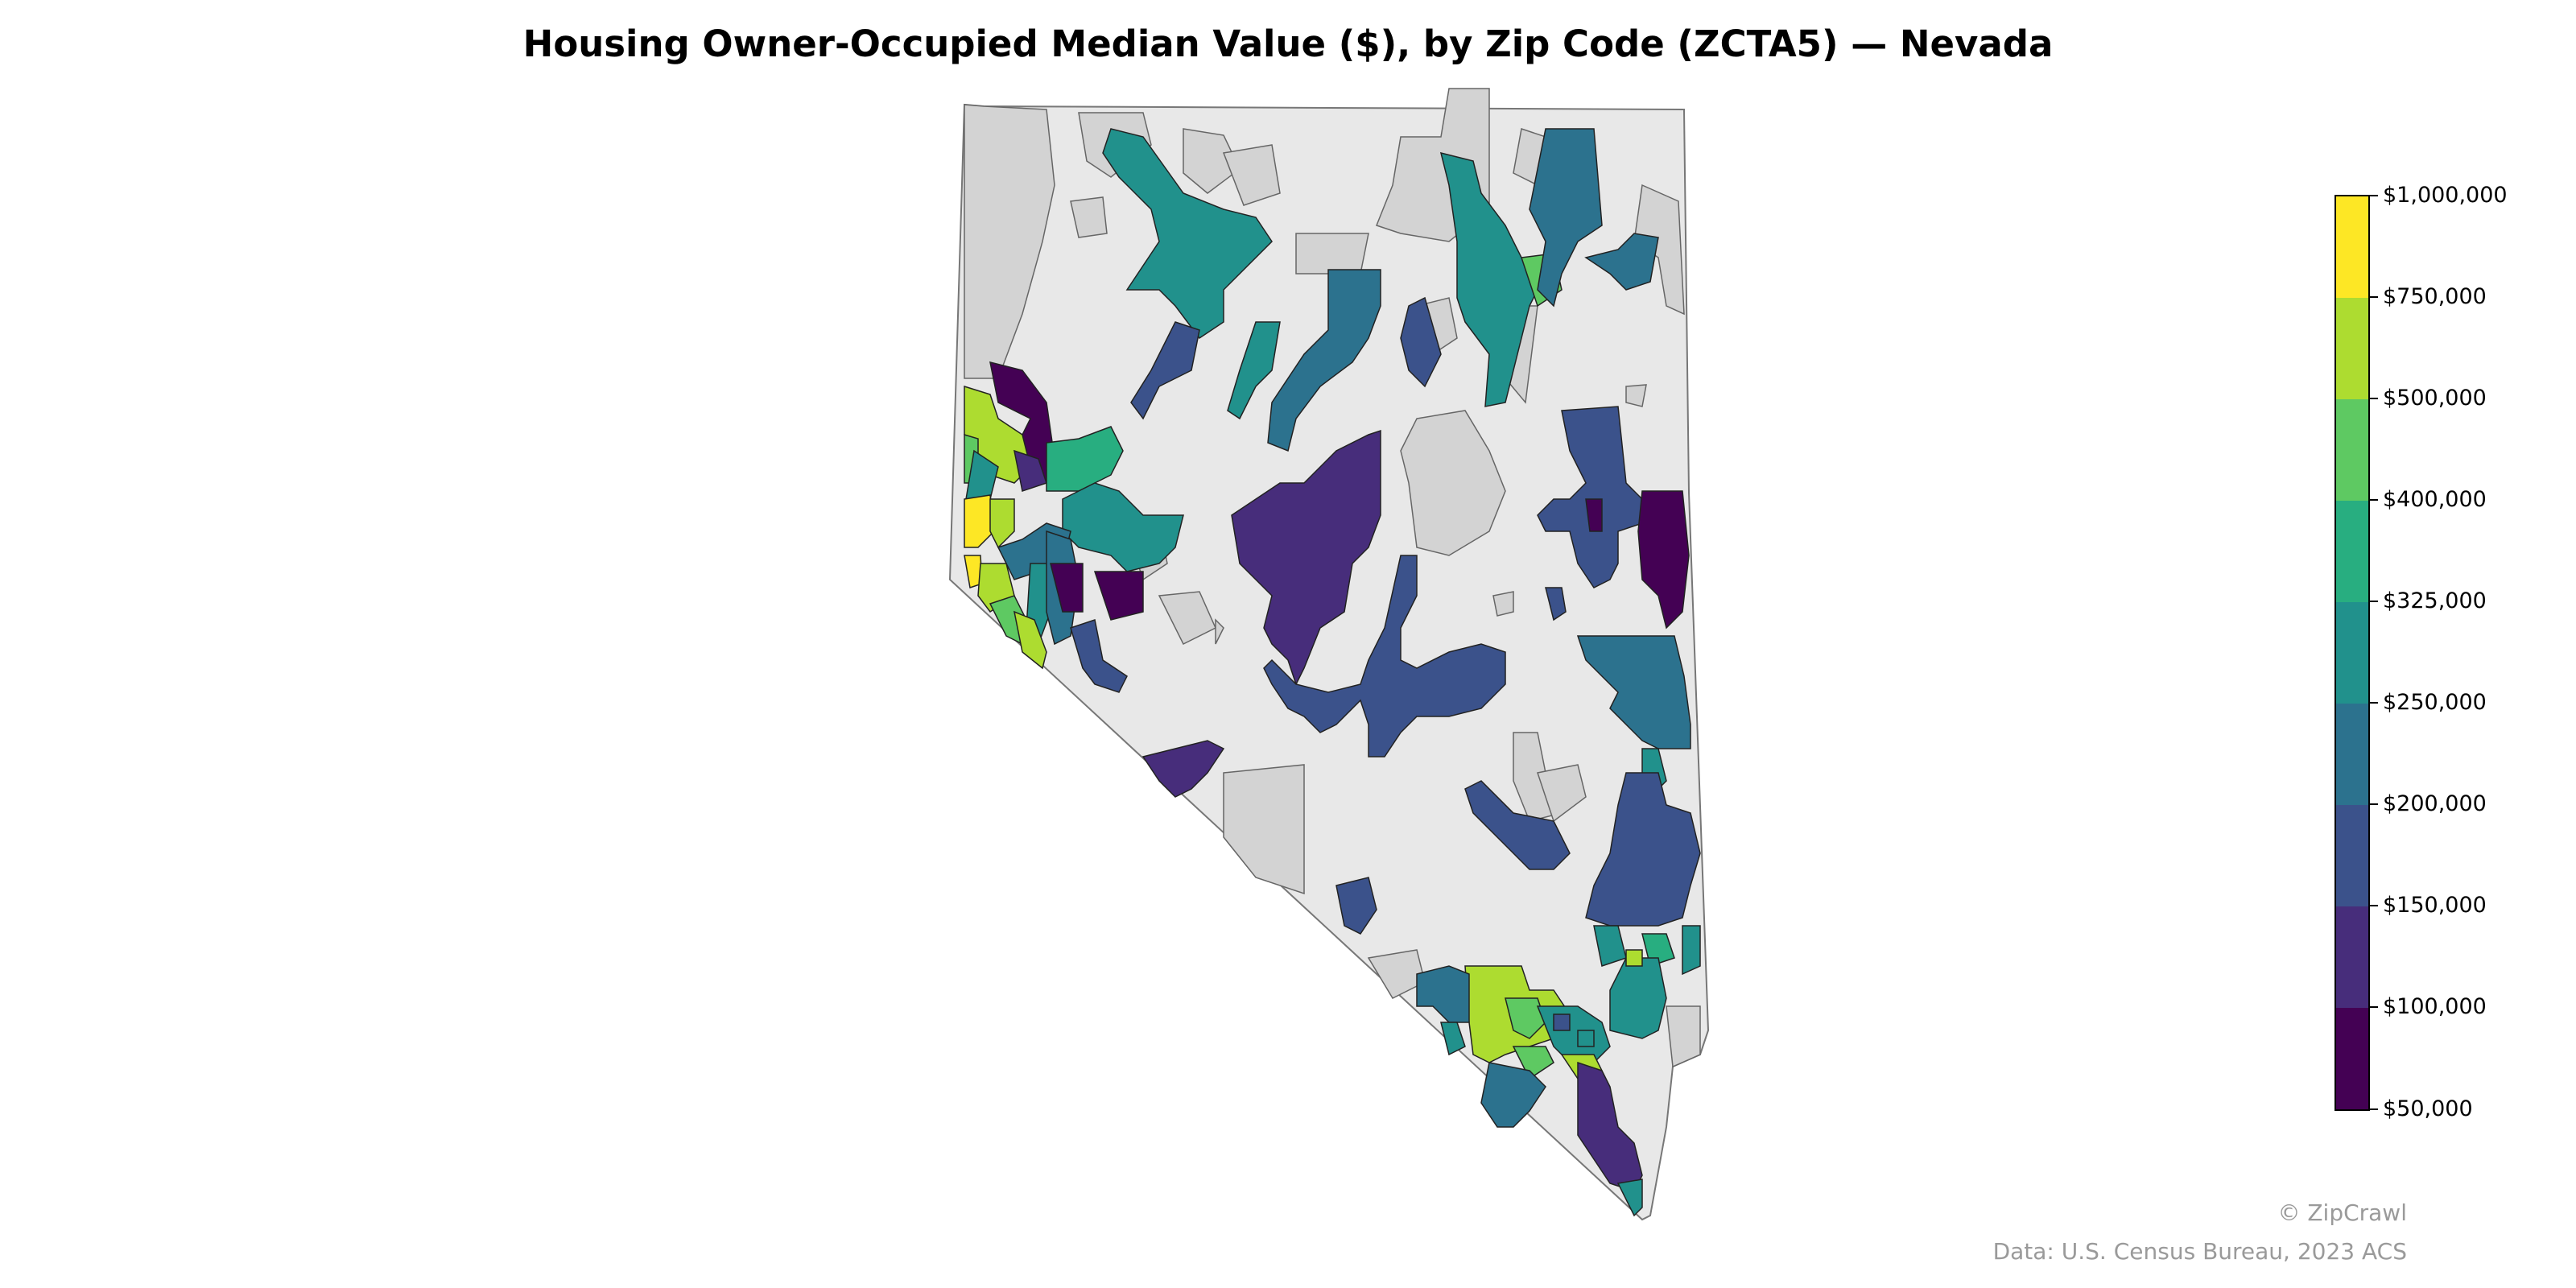 The width and height of the screenshot is (2576, 1288). Describe the element at coordinates (2435, 702) in the screenshot. I see `colorbar-tick-label: $250,000` at that location.